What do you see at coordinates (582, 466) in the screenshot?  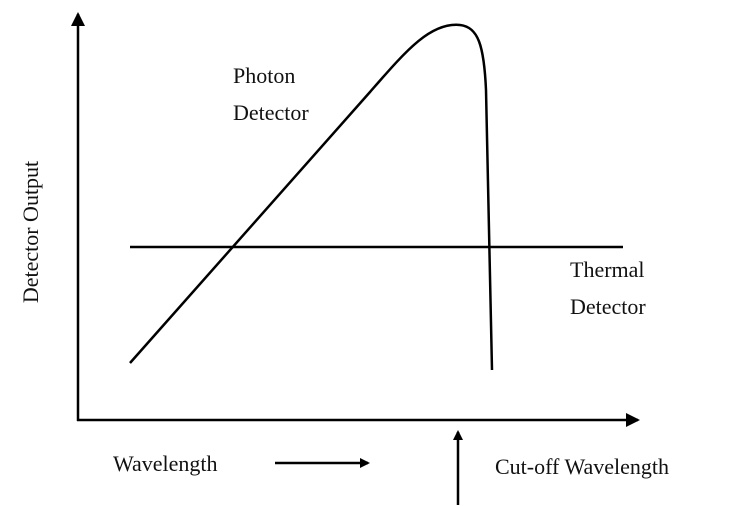 I see `cutoff-label: Cut-off Wavelength` at bounding box center [582, 466].